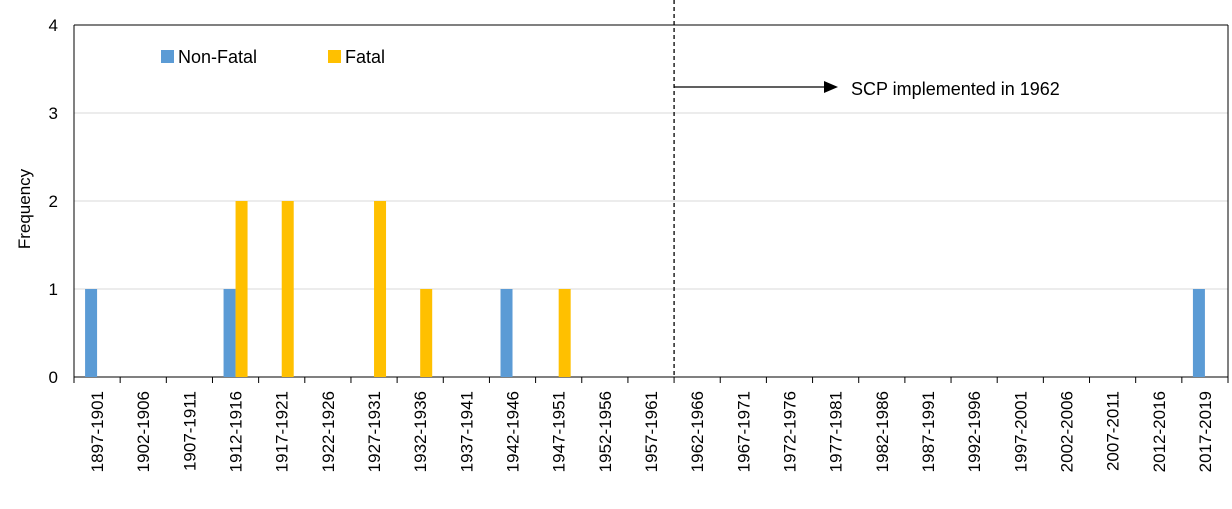  Describe the element at coordinates (374, 431) in the screenshot. I see `x-tick-label: 1927-1931` at that location.